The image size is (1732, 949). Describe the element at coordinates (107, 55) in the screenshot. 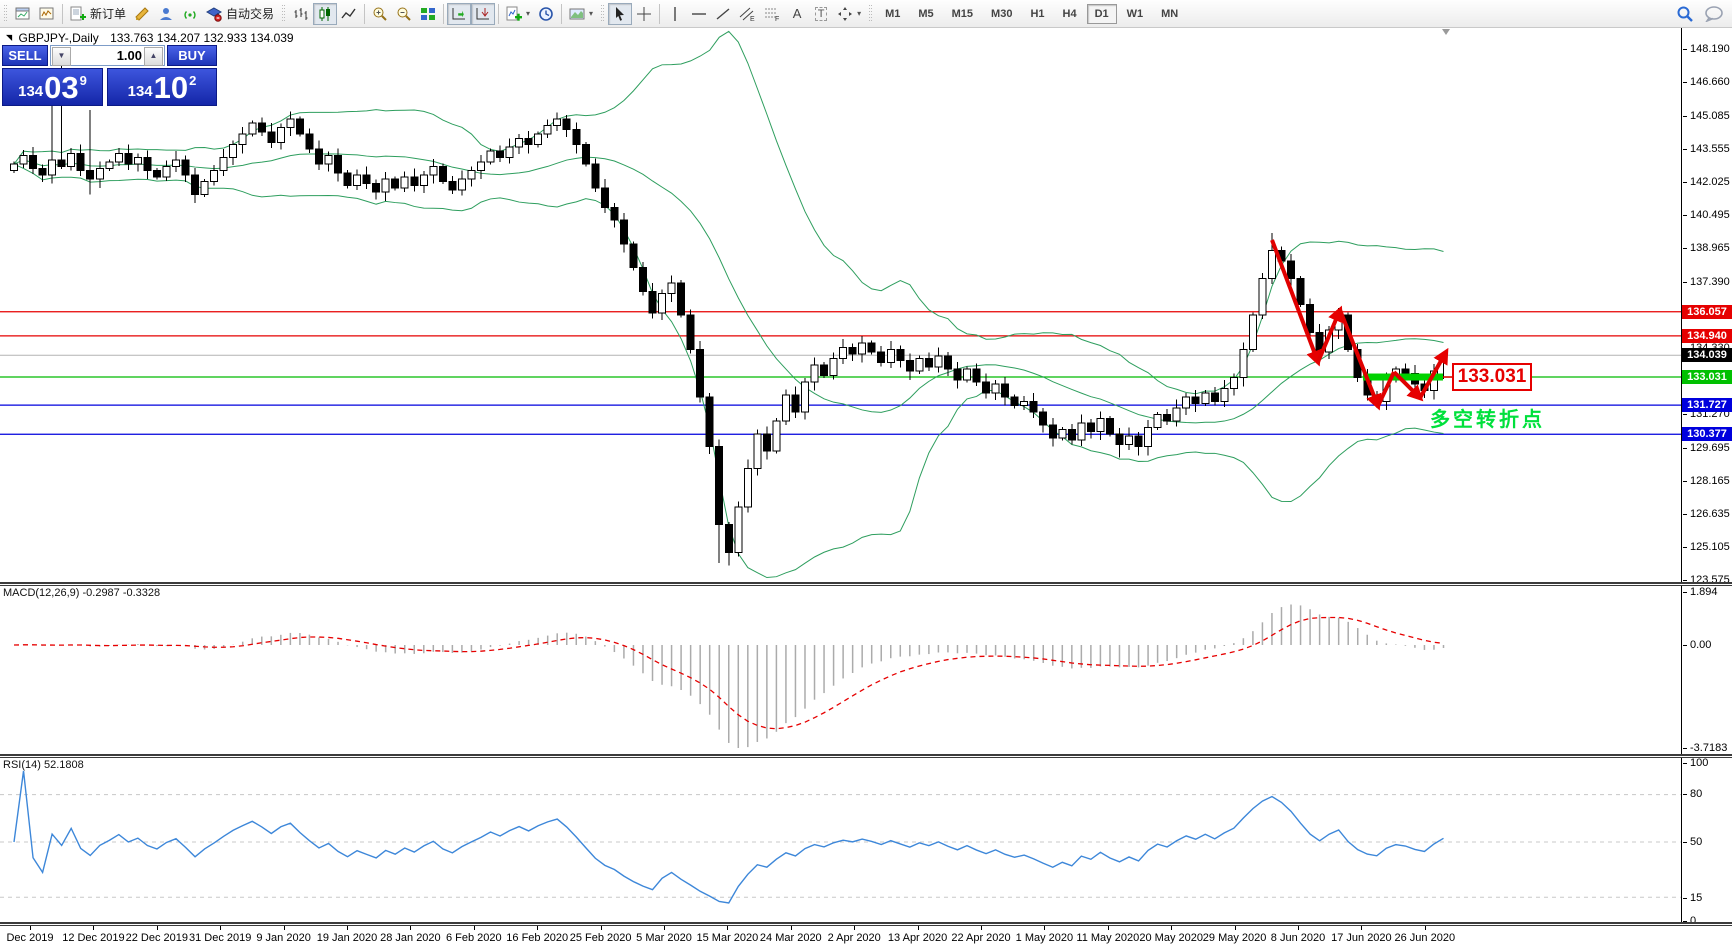

I see `volume-spinner: ▼ 1.00 ▲` at that location.